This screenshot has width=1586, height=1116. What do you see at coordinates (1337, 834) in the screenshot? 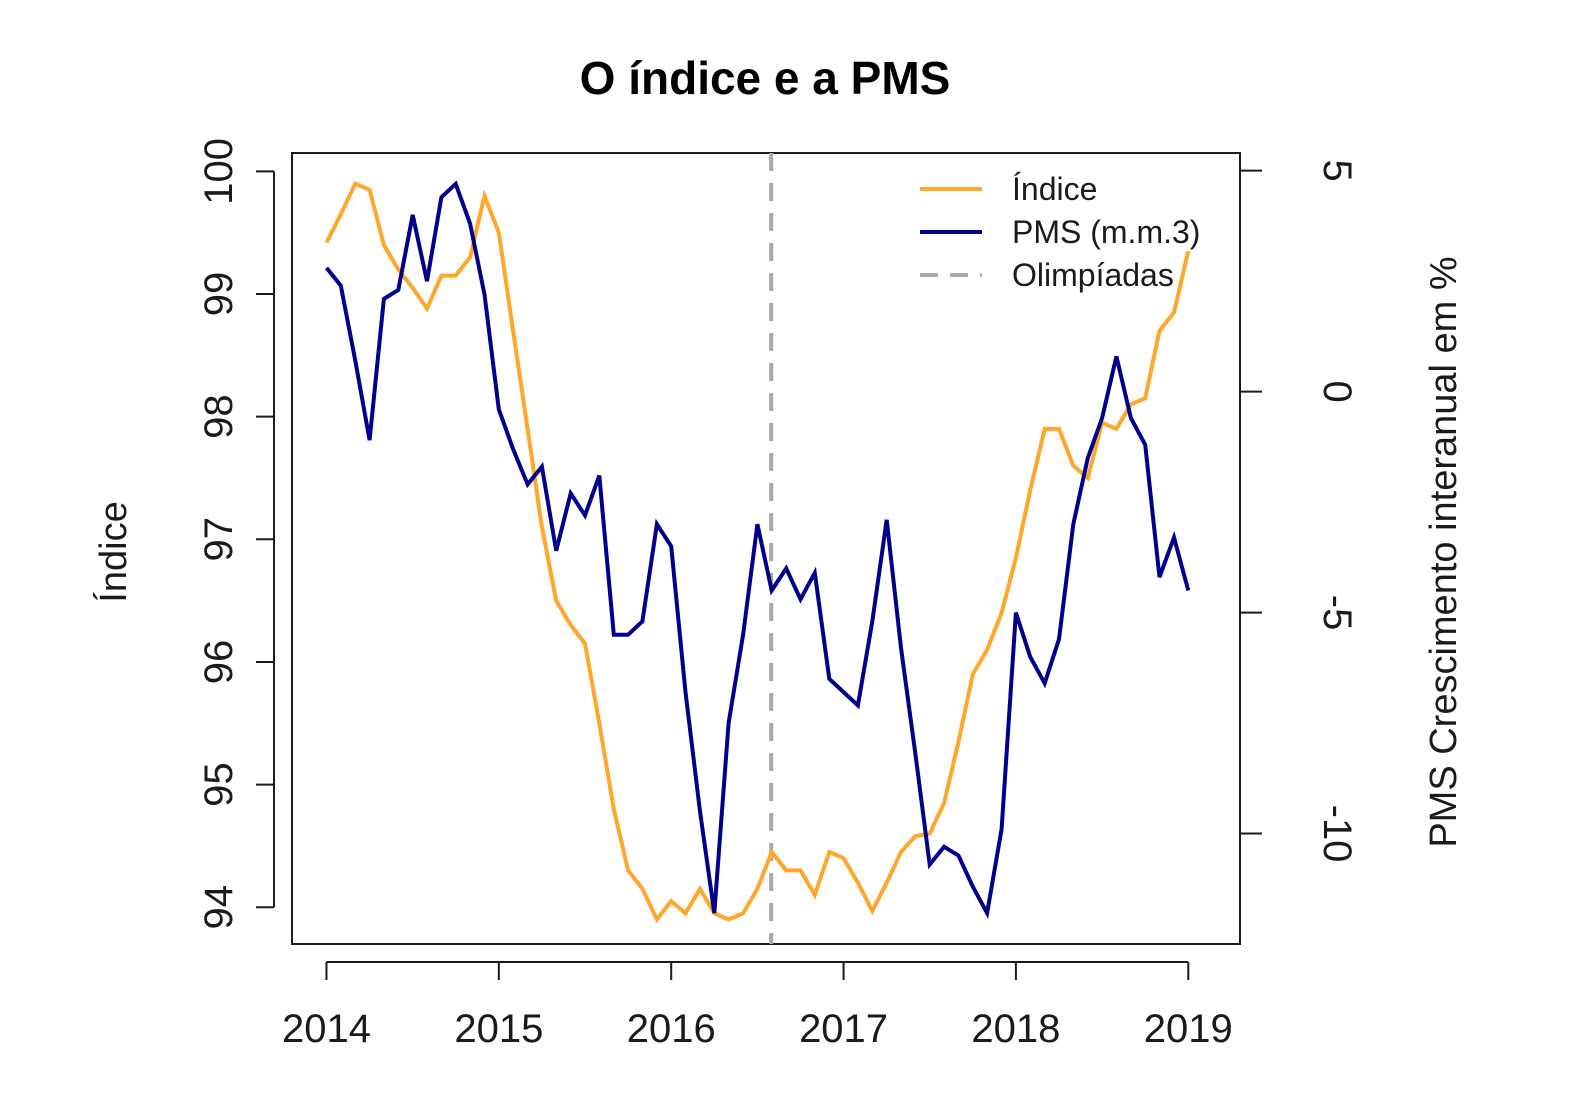
I see `y-tick-label-right--10: -10` at bounding box center [1337, 834].